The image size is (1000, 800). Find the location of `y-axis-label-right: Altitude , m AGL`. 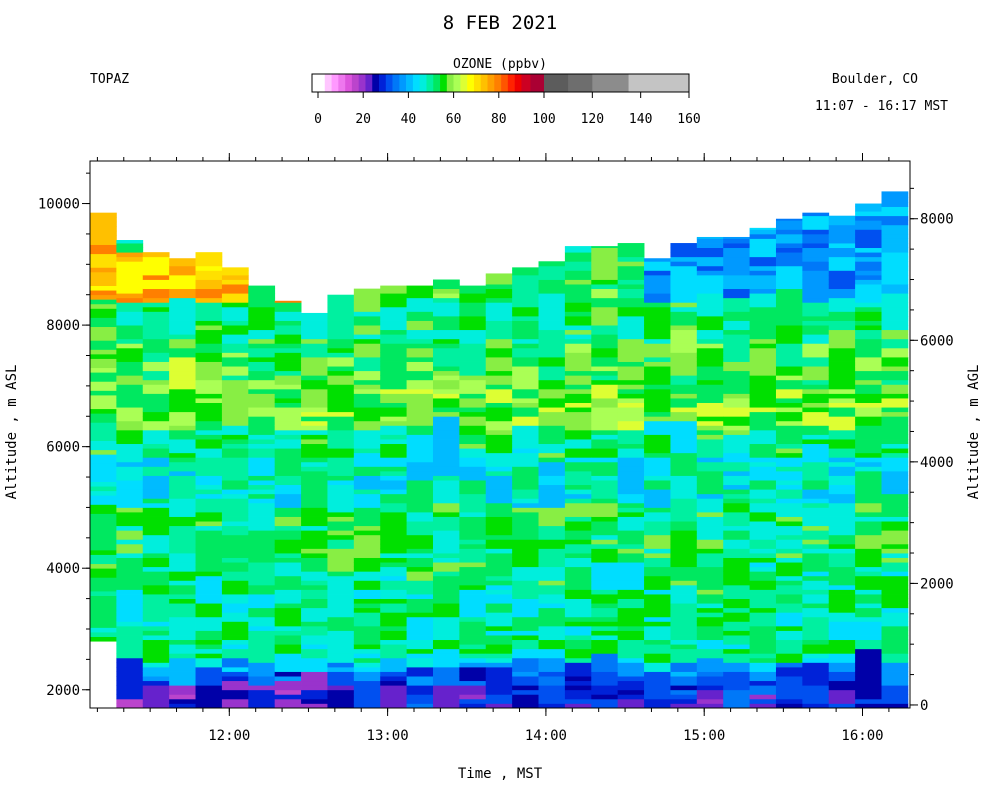

y-axis-label-right: Altitude , m AGL is located at coordinates (974, 432).